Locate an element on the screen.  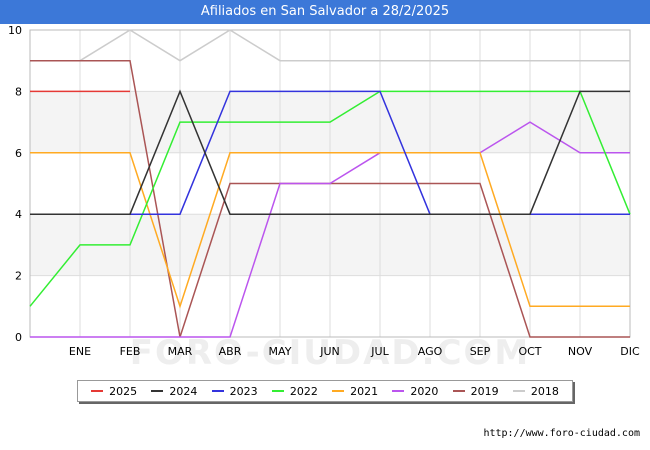
x-tick-label: ABR is located at coordinates (230, 351).